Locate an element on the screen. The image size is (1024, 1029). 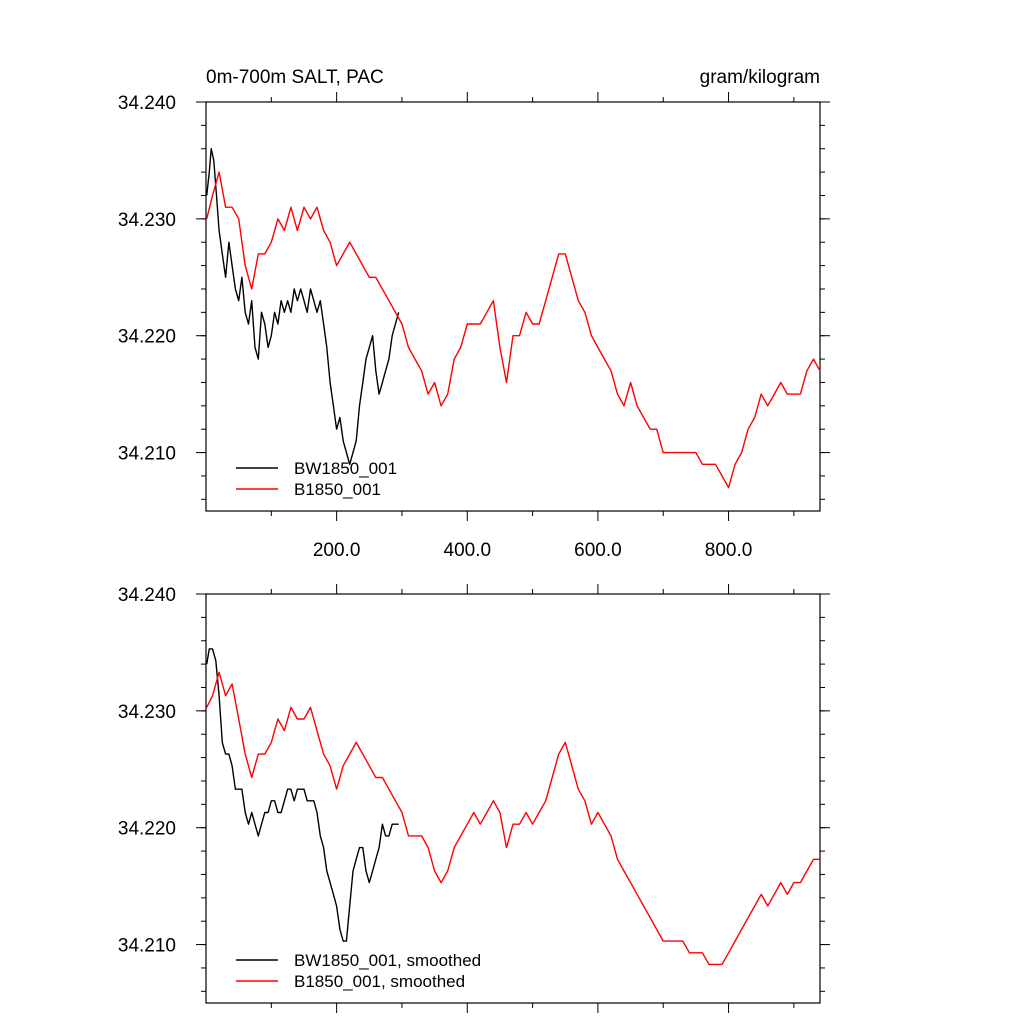
legend-label: BW1850_001 is located at coordinates (345, 468).